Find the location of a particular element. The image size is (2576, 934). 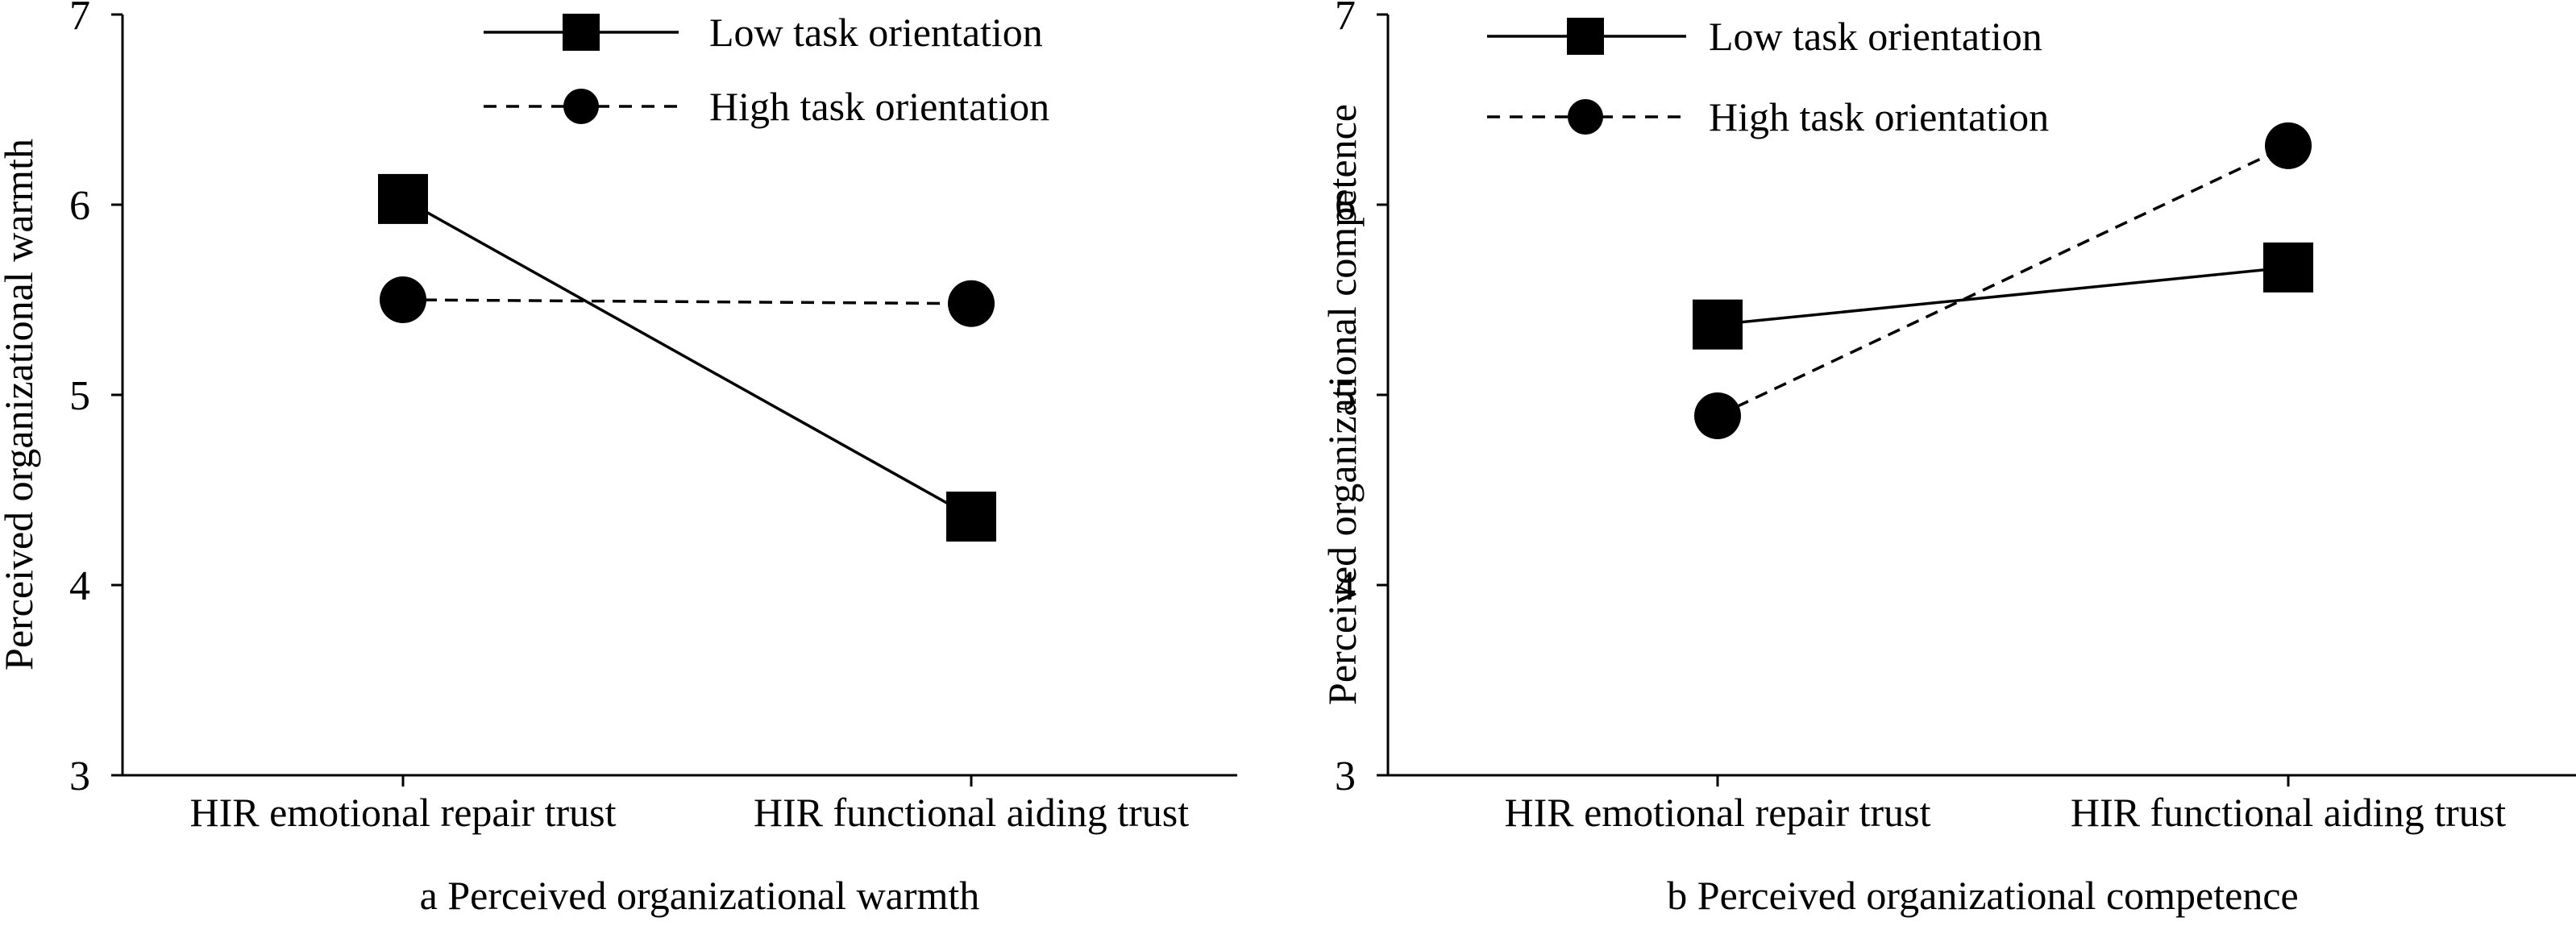

chart-caption: a Perceived organizational warmth is located at coordinates (700, 896).